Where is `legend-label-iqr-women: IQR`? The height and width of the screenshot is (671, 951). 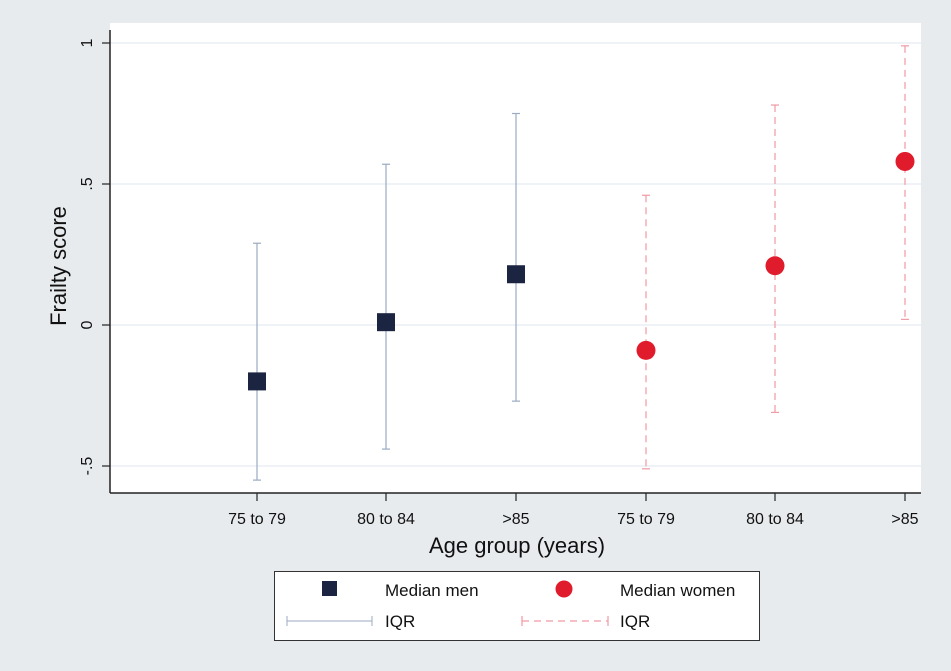
legend-label-iqr-women: IQR is located at coordinates (635, 621).